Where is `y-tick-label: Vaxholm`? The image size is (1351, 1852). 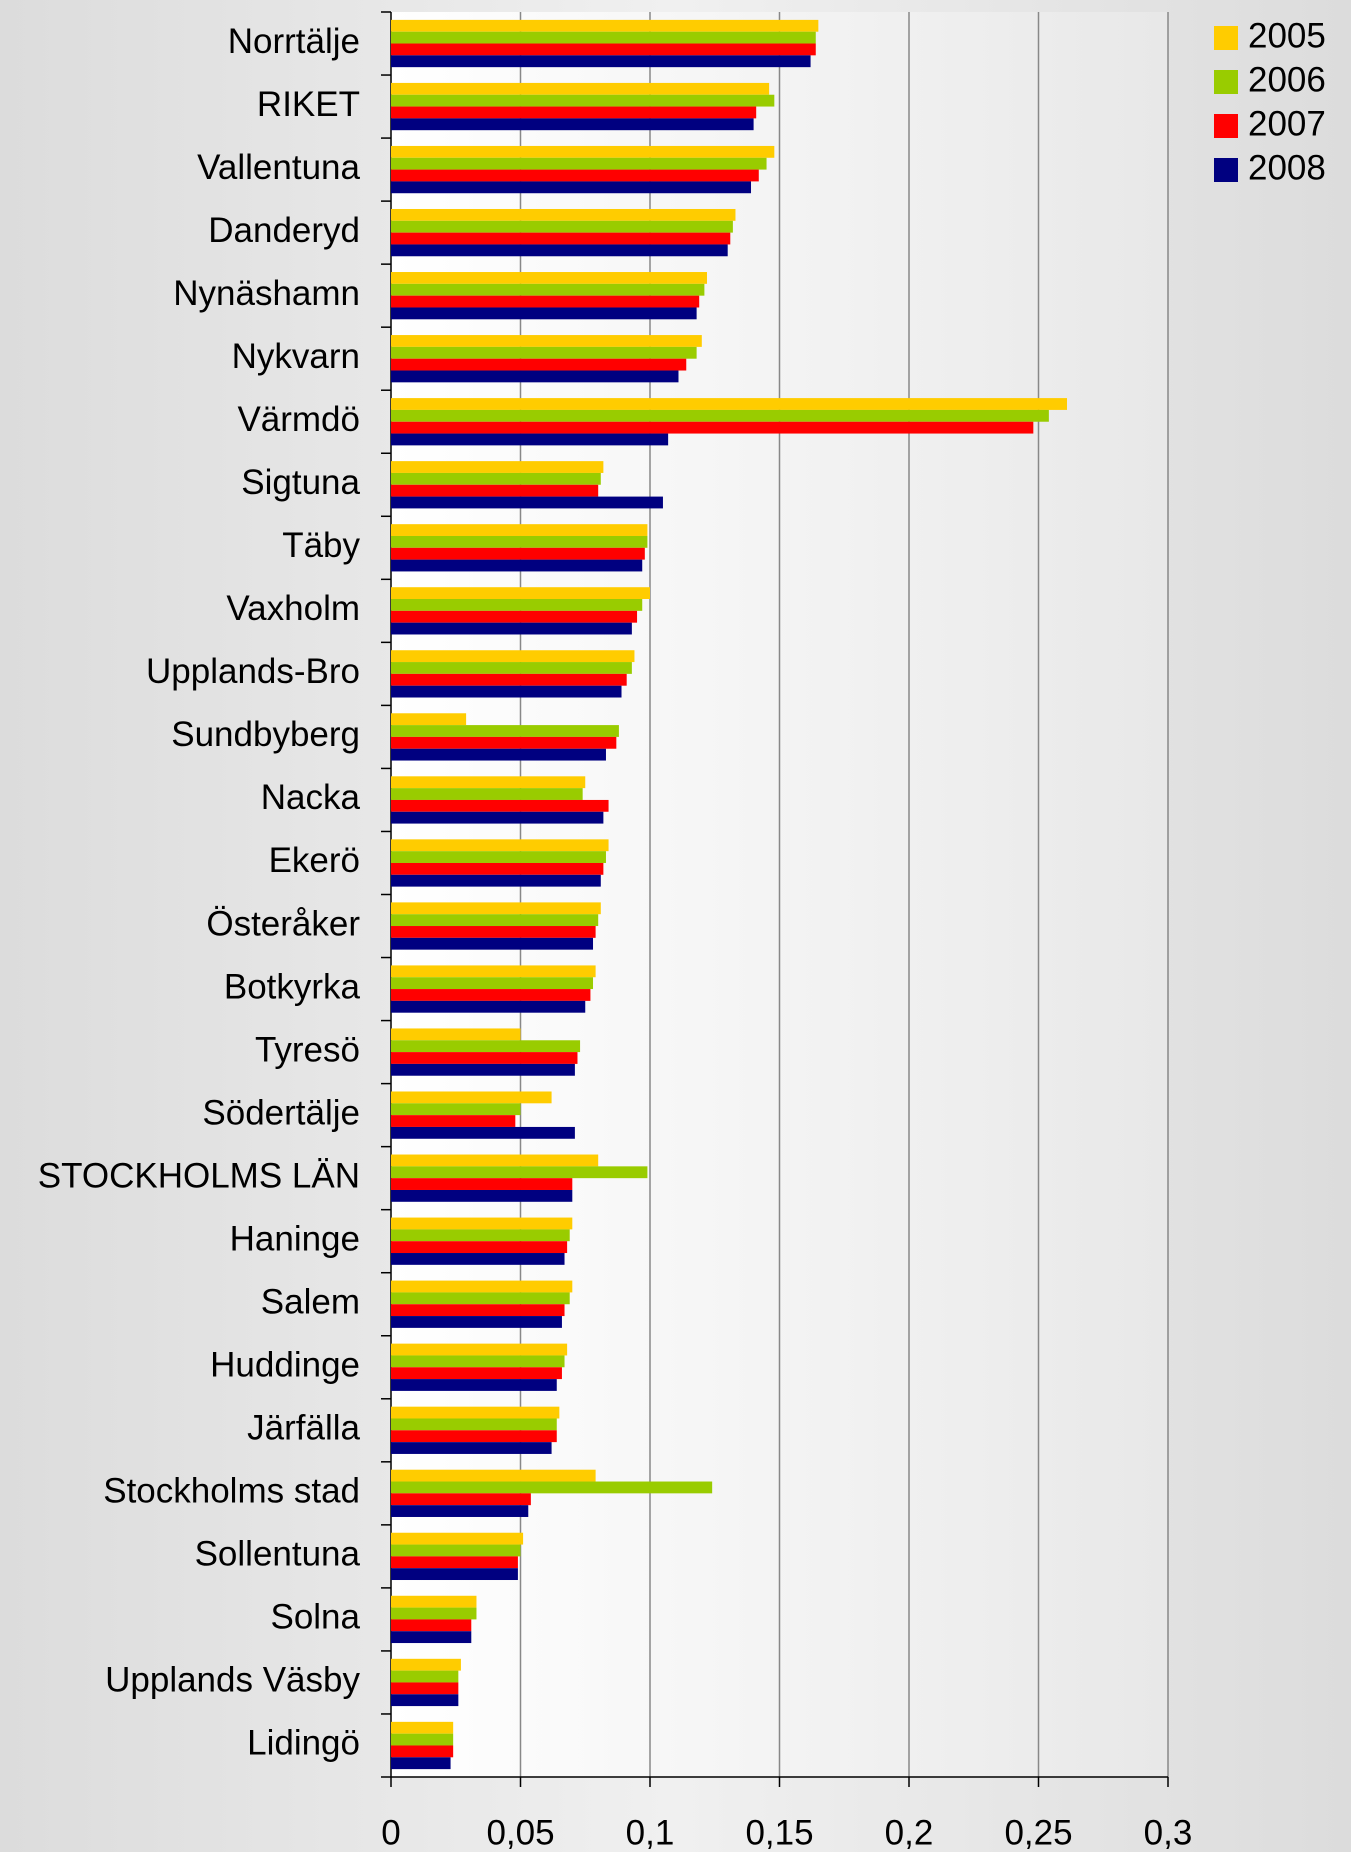
y-tick-label: Vaxholm is located at coordinates (293, 608).